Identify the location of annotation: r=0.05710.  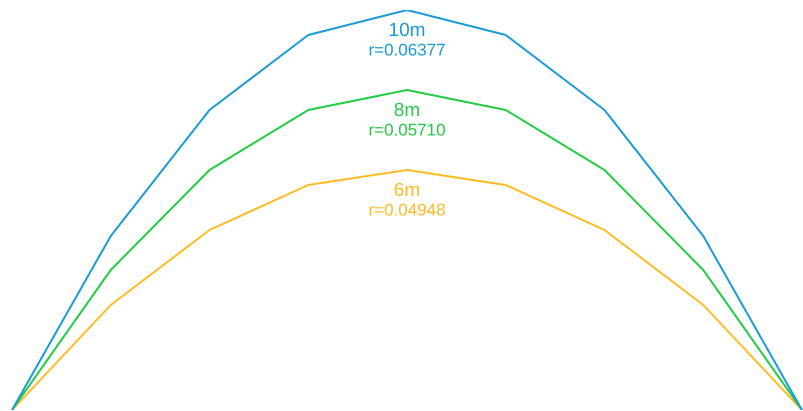
(407, 130).